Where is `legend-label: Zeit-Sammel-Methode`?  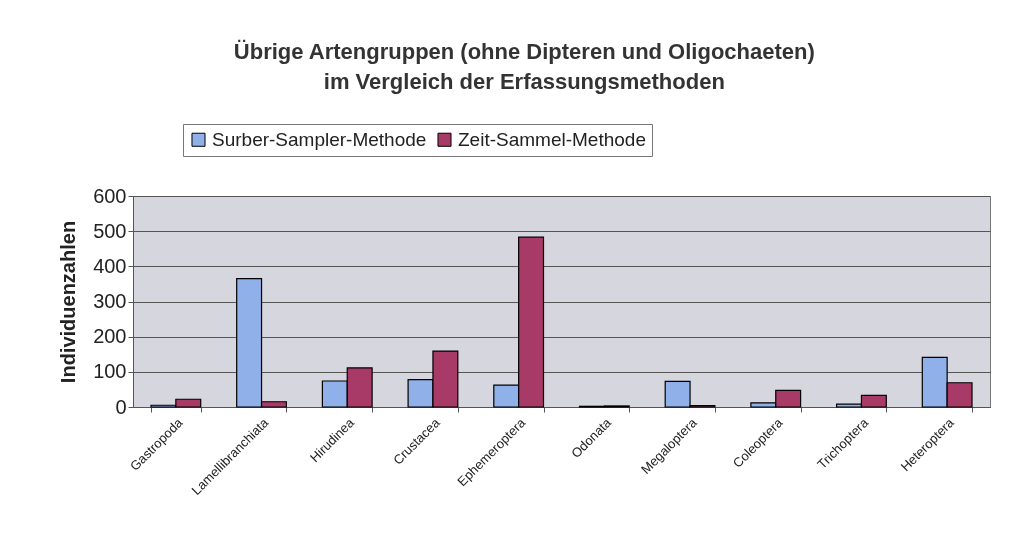 legend-label: Zeit-Sammel-Methode is located at coordinates (552, 139).